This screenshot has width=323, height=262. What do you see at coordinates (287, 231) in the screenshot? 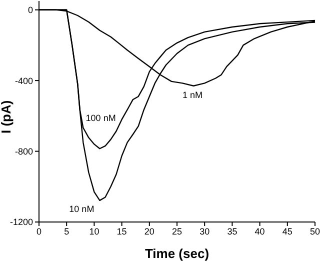
I see `x-tick-label: 45` at bounding box center [287, 231].